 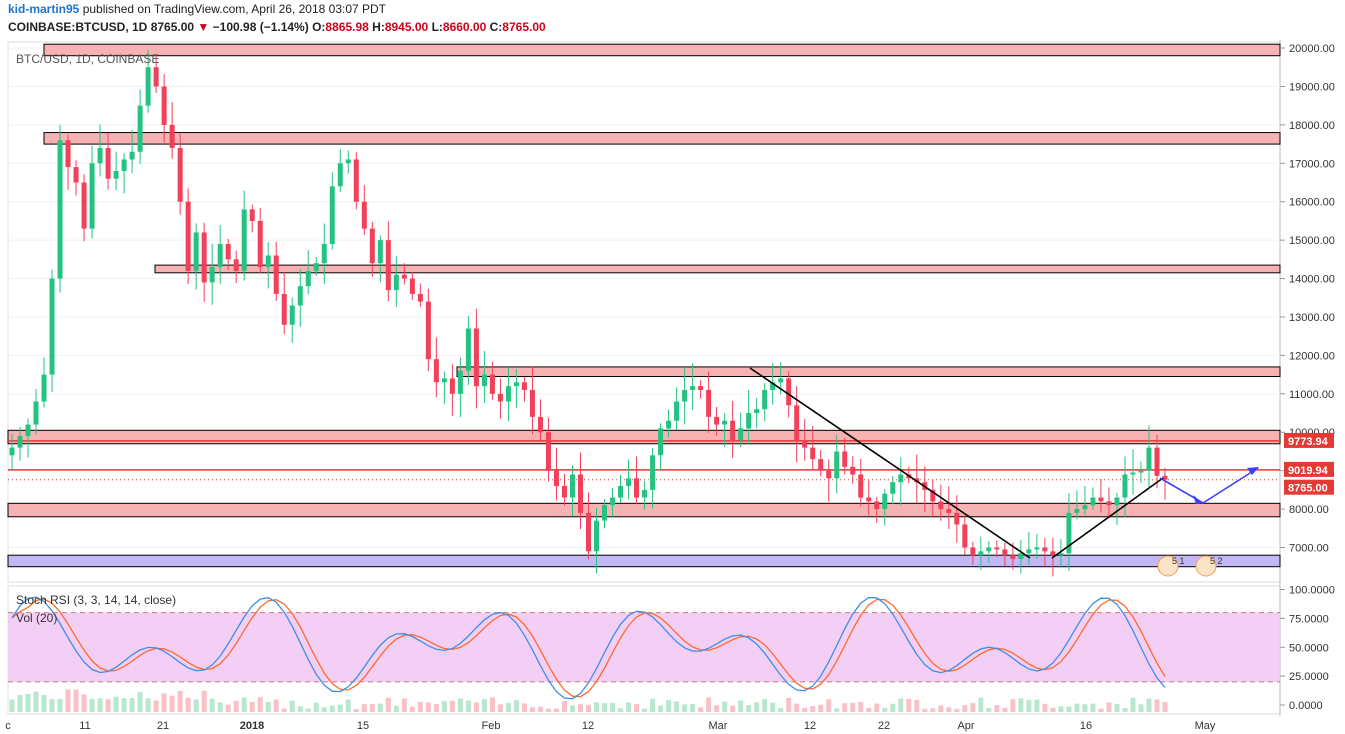 I want to click on price-tick-label: 11000.00, so click(x=1311, y=395).